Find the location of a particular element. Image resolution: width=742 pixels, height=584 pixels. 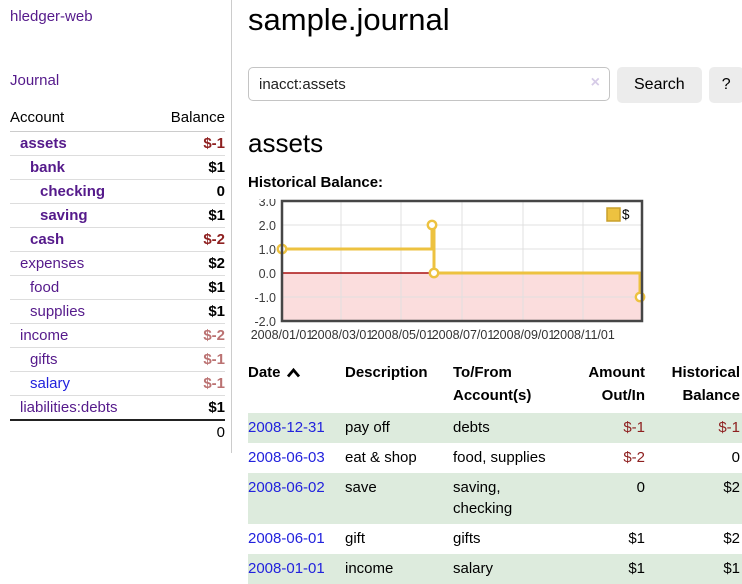

chart-y-axis-labels: 3.0 2.0 1.0 0.0 -1.0 -2.0 is located at coordinates (265, 264).